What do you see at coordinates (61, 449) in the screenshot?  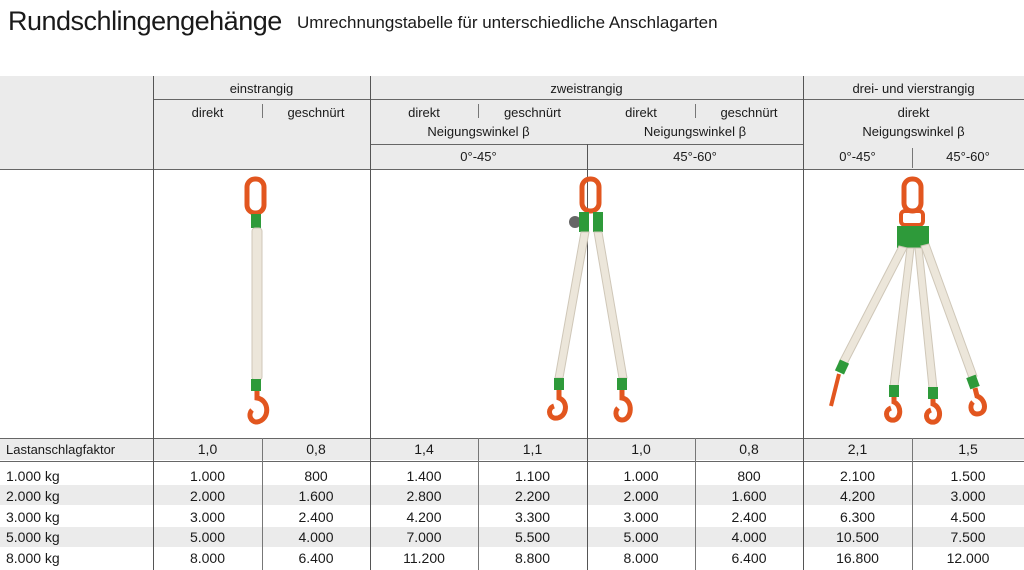 I see `factor-label: Lastanschlagfaktor` at bounding box center [61, 449].